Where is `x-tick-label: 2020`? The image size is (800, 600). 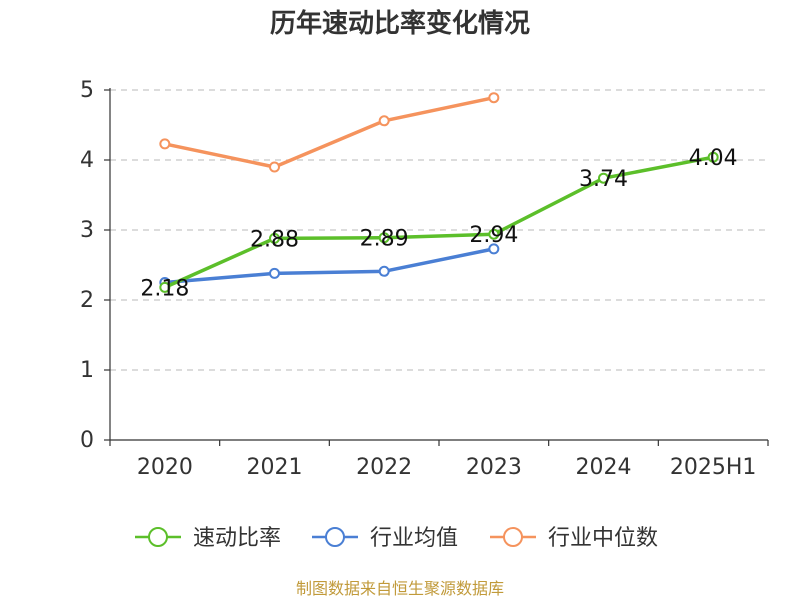 x-tick-label: 2020 is located at coordinates (165, 467).